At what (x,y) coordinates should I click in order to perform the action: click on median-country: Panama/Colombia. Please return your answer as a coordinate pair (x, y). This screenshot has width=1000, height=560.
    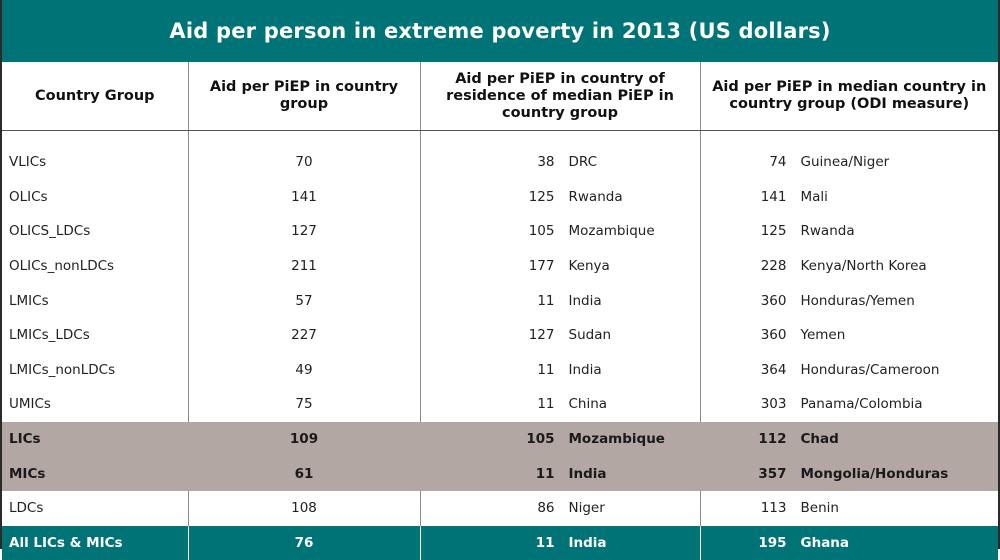
    Looking at the image, I should click on (855, 404).